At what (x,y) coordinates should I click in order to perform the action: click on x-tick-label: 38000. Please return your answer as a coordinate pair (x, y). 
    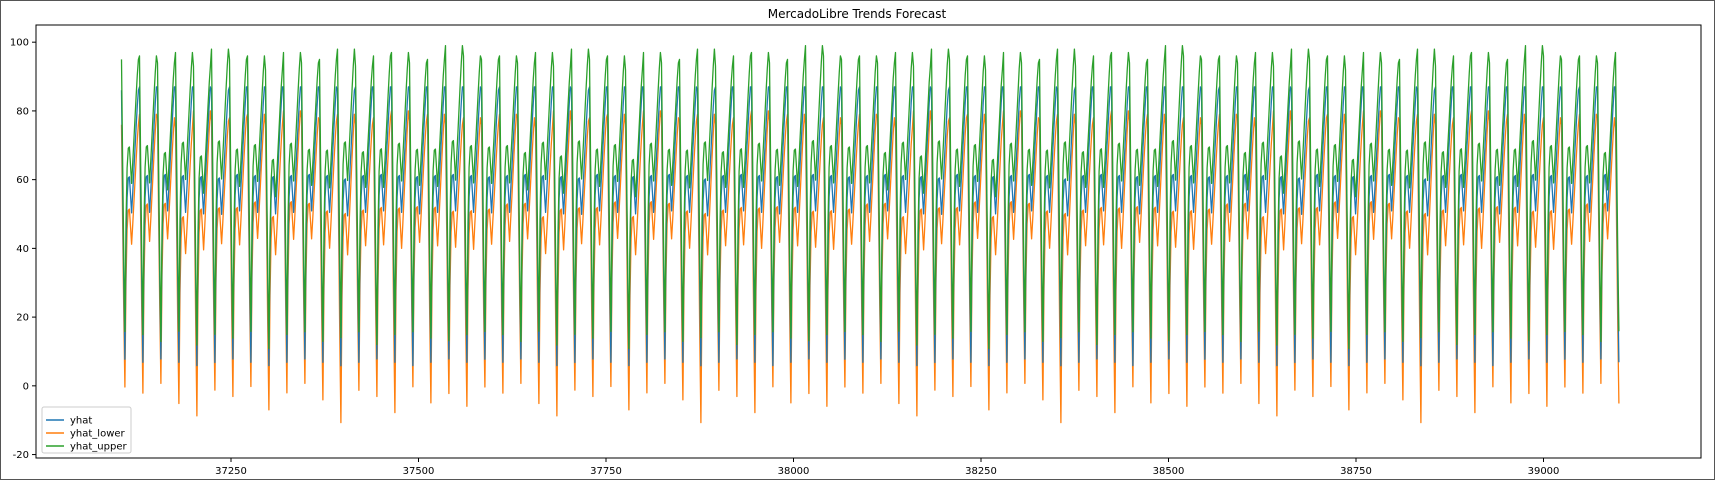
    Looking at the image, I should click on (794, 471).